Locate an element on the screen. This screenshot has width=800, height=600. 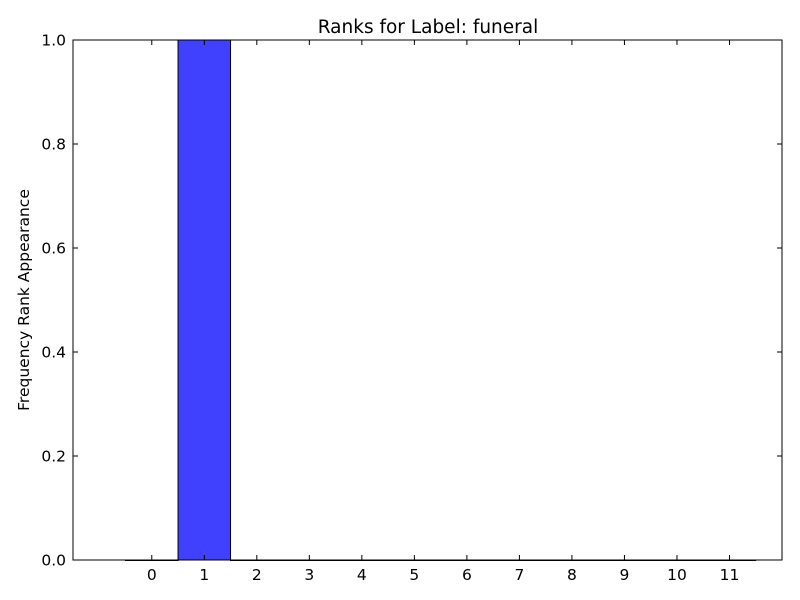
x-tick-label-8: 8 is located at coordinates (572, 575).